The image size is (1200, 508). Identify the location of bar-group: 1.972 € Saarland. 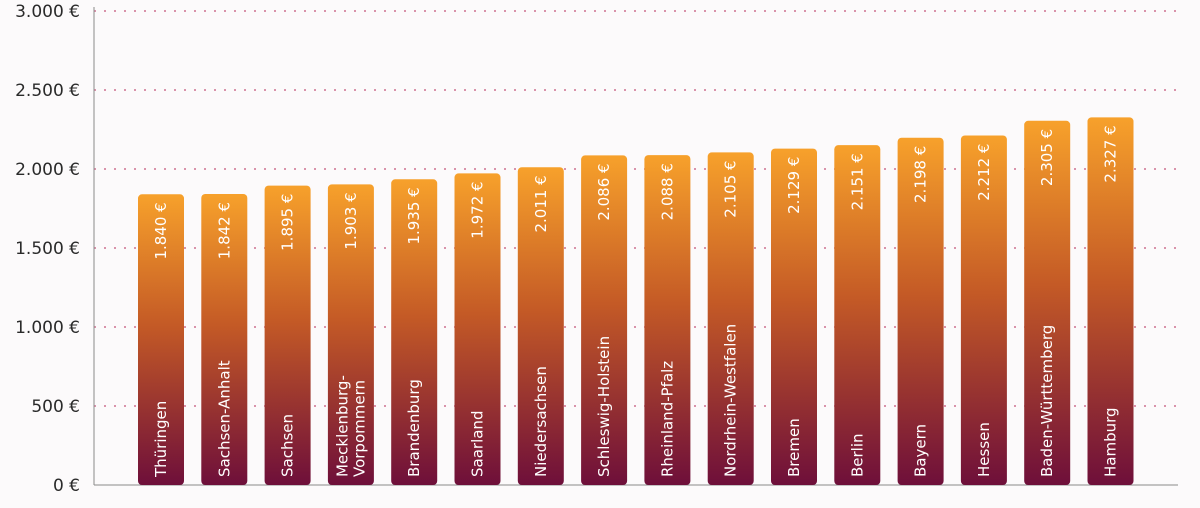
(477, 329).